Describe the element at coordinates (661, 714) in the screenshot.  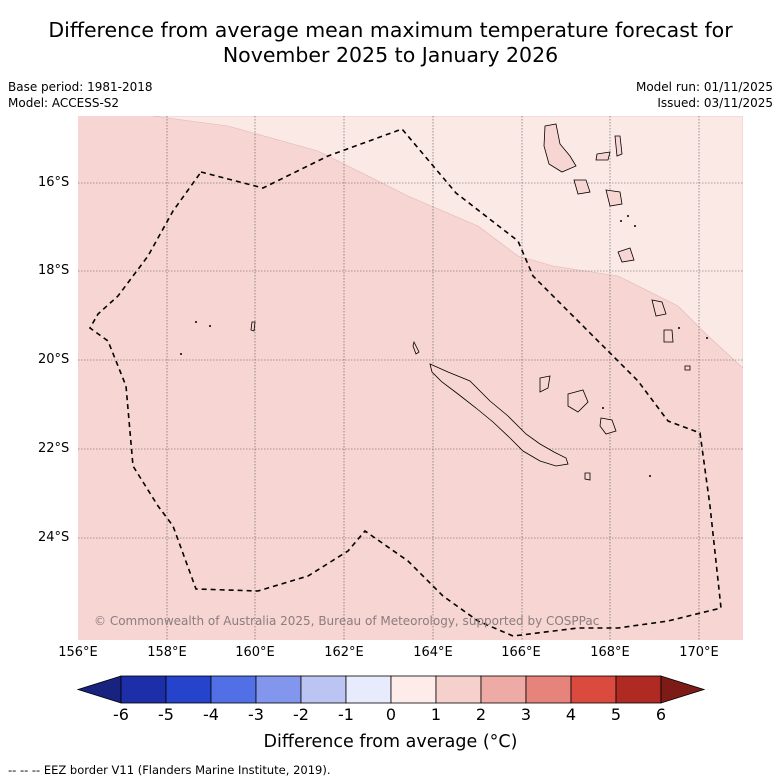
I see `cbar-tick-6: 6` at that location.